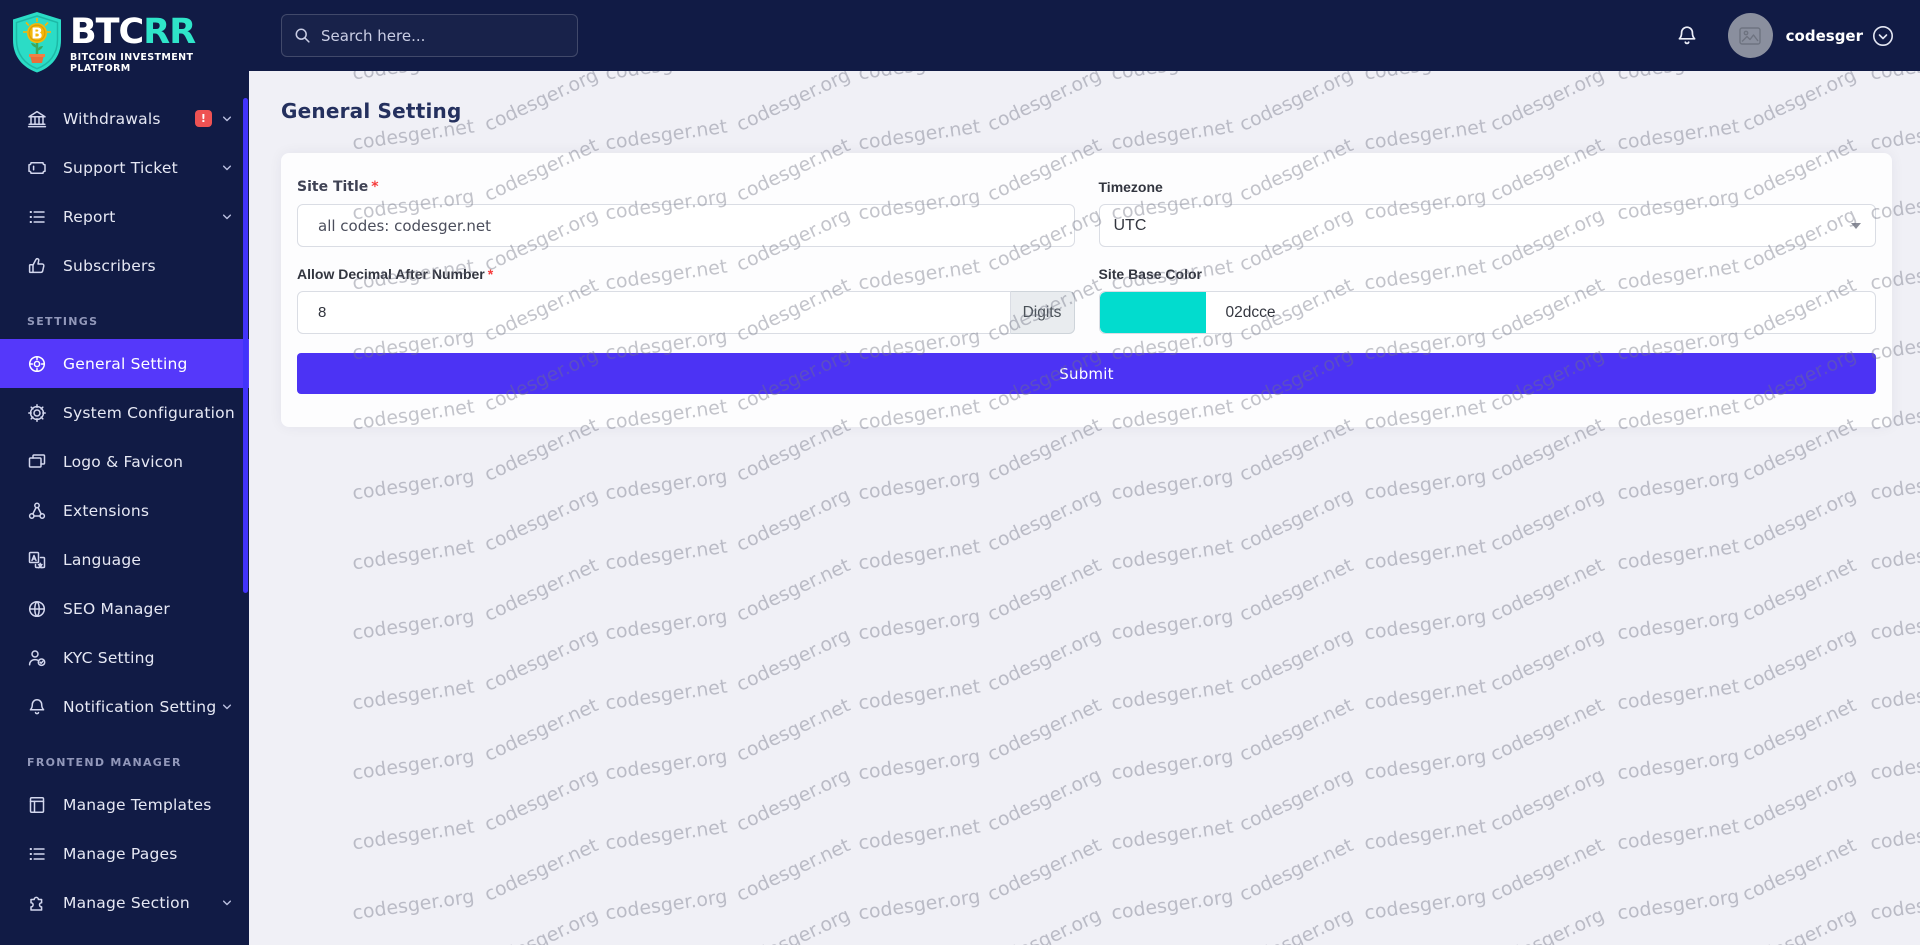 This screenshot has height=945, width=1920. I want to click on sidebar-item-subscribers: Subscribers, so click(124, 265).